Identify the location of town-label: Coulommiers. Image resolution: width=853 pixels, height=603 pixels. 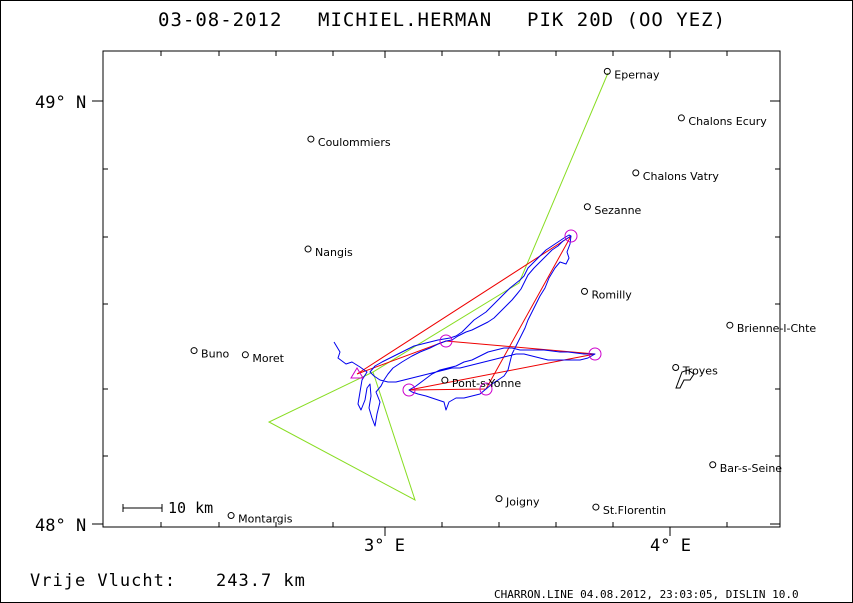
(354, 142).